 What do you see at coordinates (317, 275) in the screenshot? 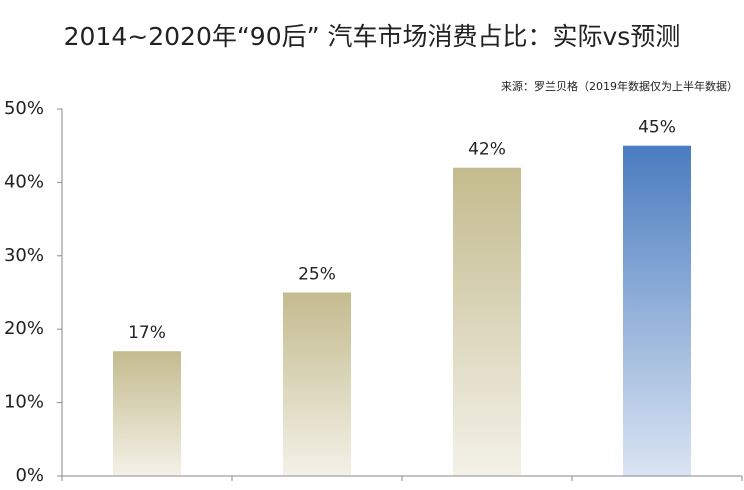
I see `value-label: 25%` at bounding box center [317, 275].